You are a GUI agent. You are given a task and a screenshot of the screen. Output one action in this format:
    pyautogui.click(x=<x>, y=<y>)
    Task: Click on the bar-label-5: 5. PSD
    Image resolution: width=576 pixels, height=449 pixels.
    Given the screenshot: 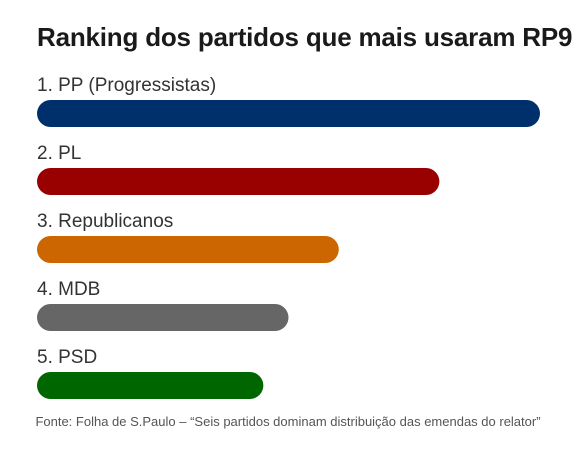 What is the action you would take?
    pyautogui.click(x=67, y=357)
    